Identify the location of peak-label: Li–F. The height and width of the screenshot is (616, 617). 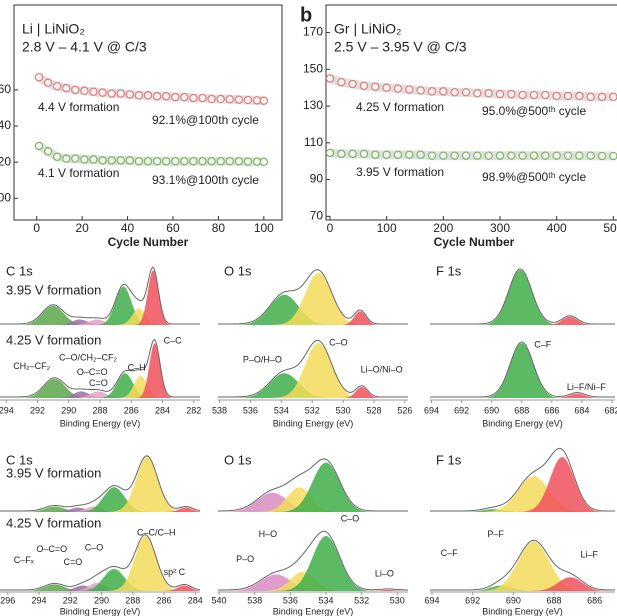
(590, 555).